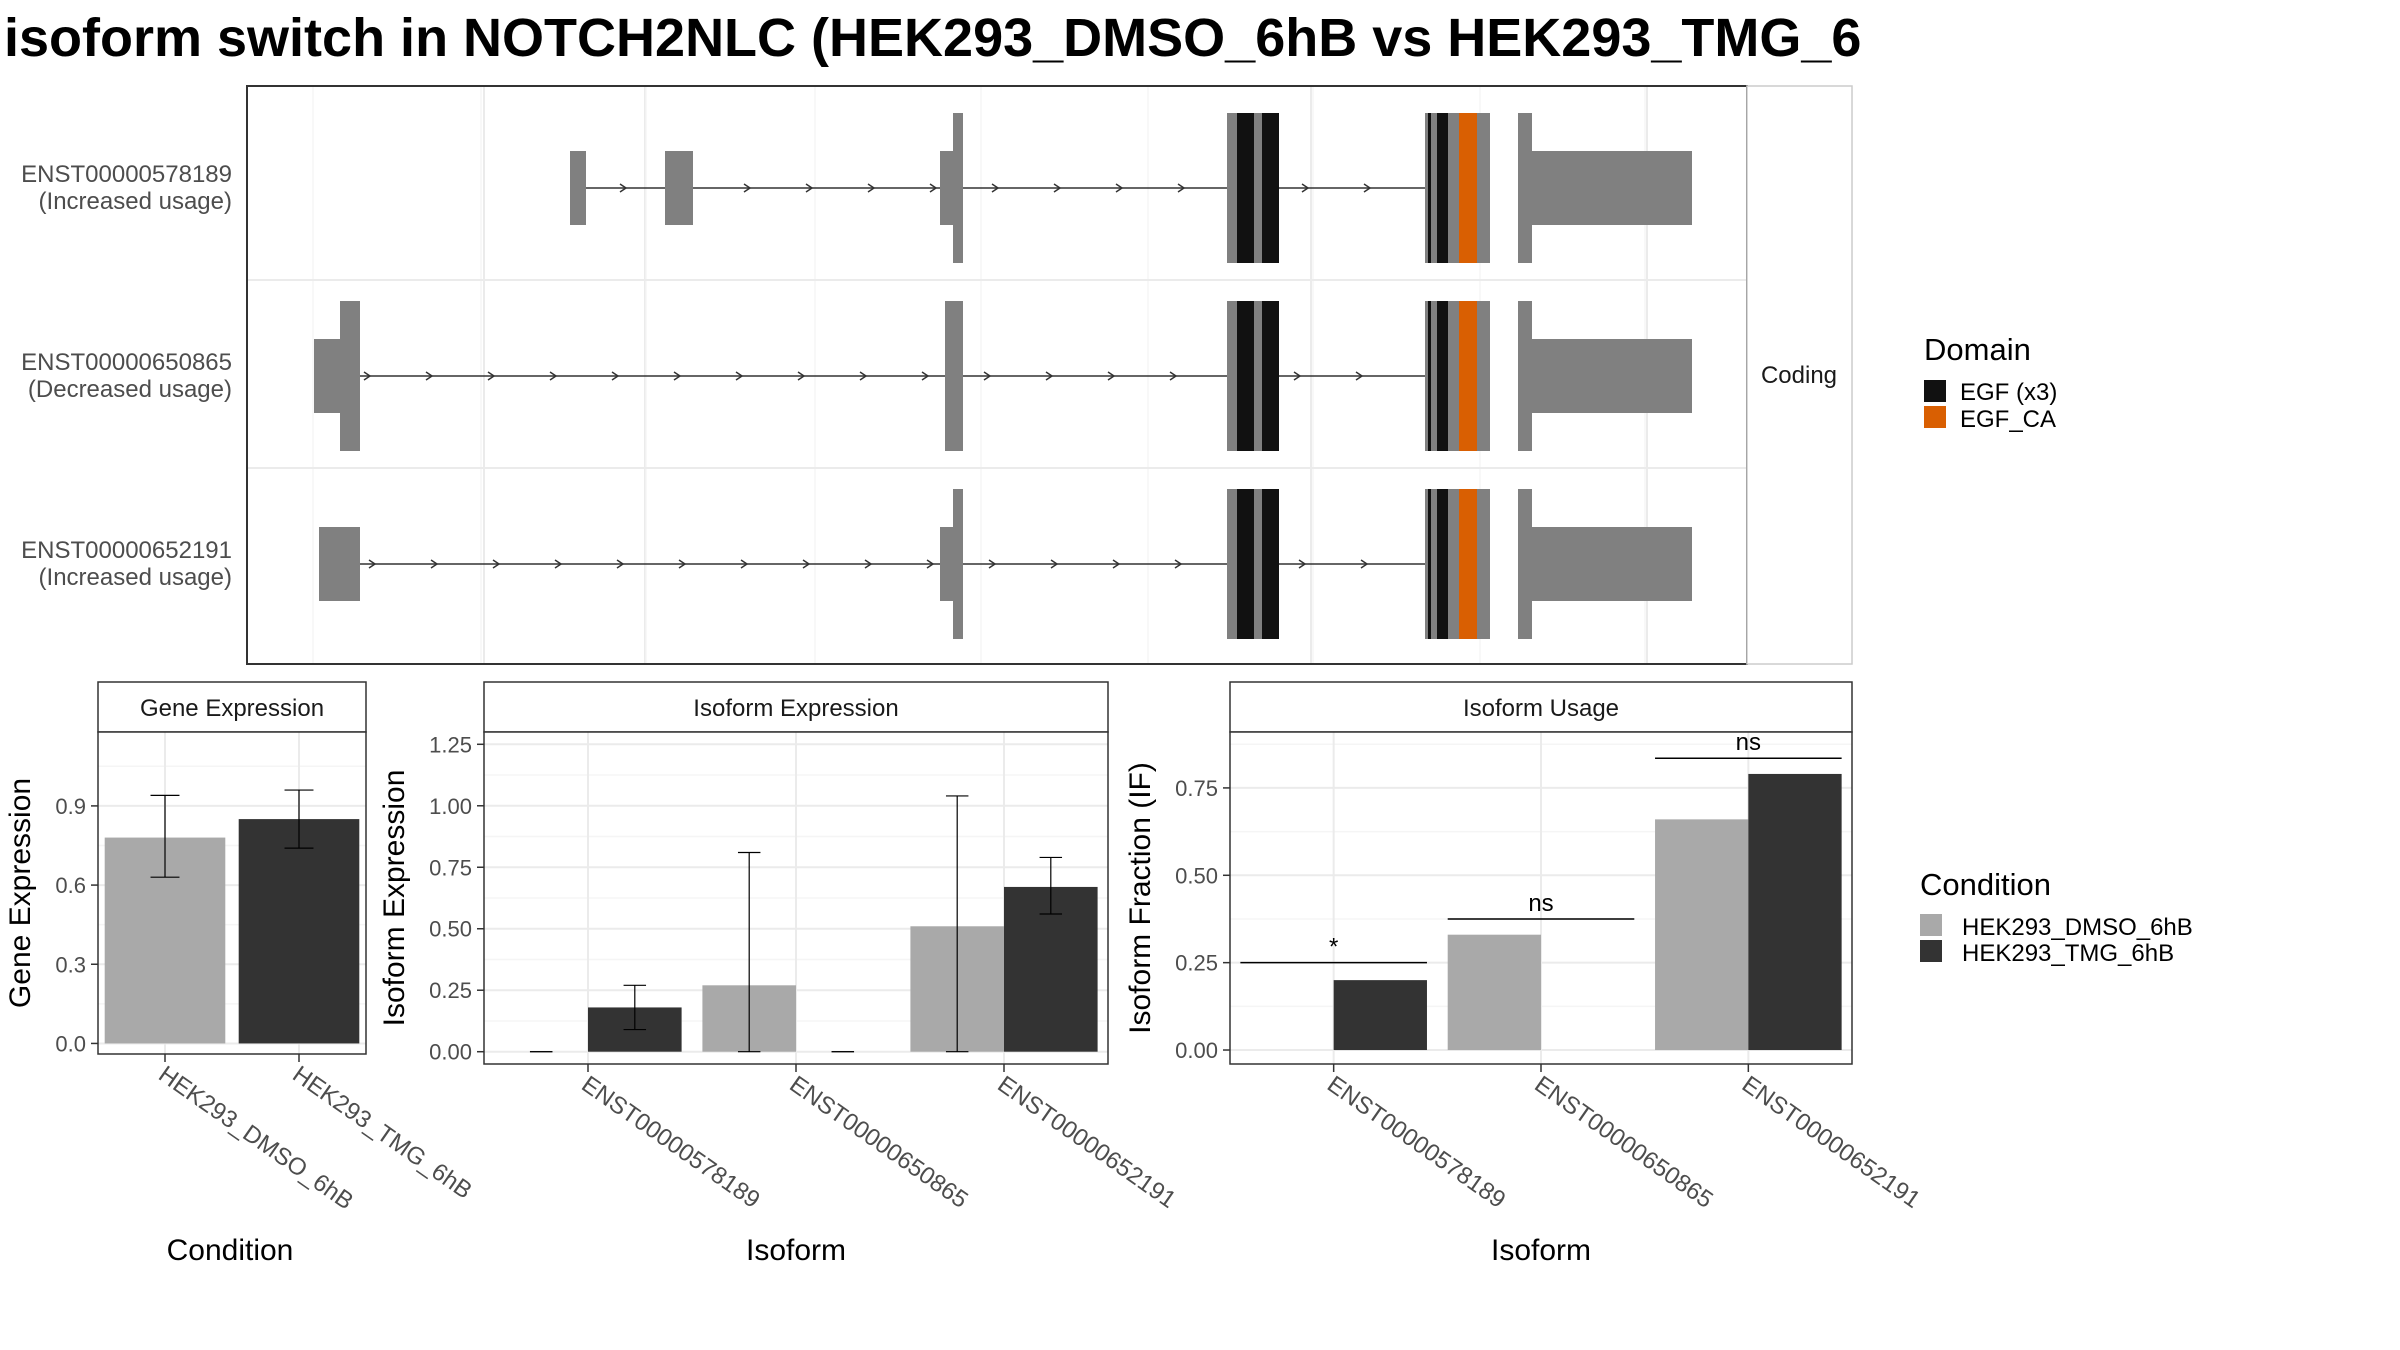  I want to click on legend-swatch-egf-ca, so click(1935, 417).